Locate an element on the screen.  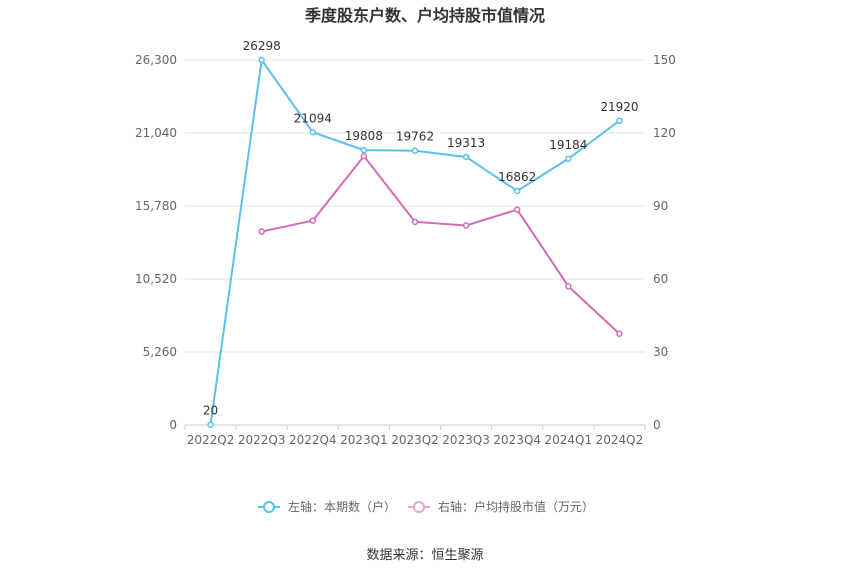
data-label: 16862 is located at coordinates (517, 177).